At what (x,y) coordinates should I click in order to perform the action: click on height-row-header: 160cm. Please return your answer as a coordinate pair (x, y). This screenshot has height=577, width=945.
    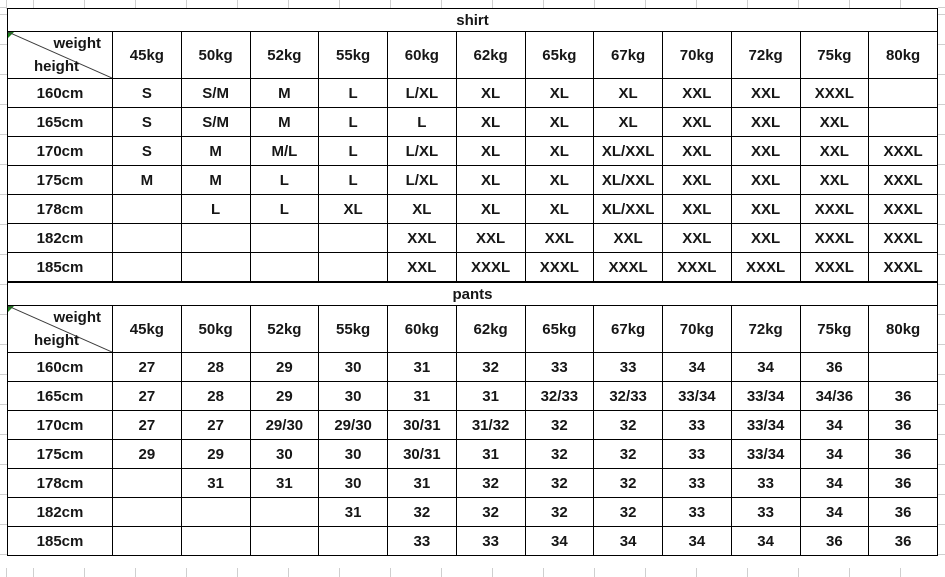
    Looking at the image, I should click on (60, 93).